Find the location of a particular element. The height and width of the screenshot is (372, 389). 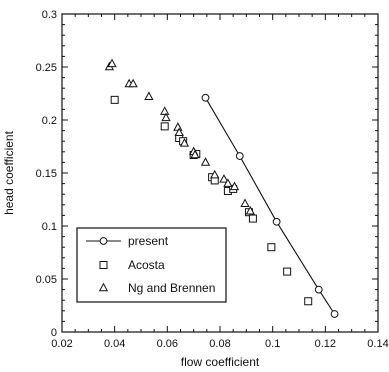

legend-marker-acosta is located at coordinates (103, 265).